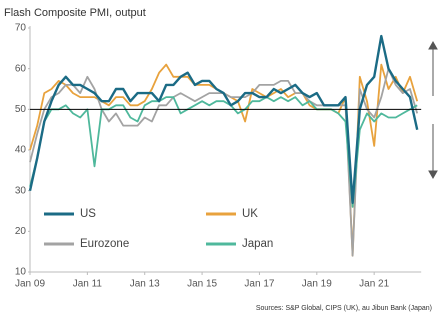  What do you see at coordinates (30, 284) in the screenshot?
I see `x-tick-label: Jan 09` at bounding box center [30, 284].